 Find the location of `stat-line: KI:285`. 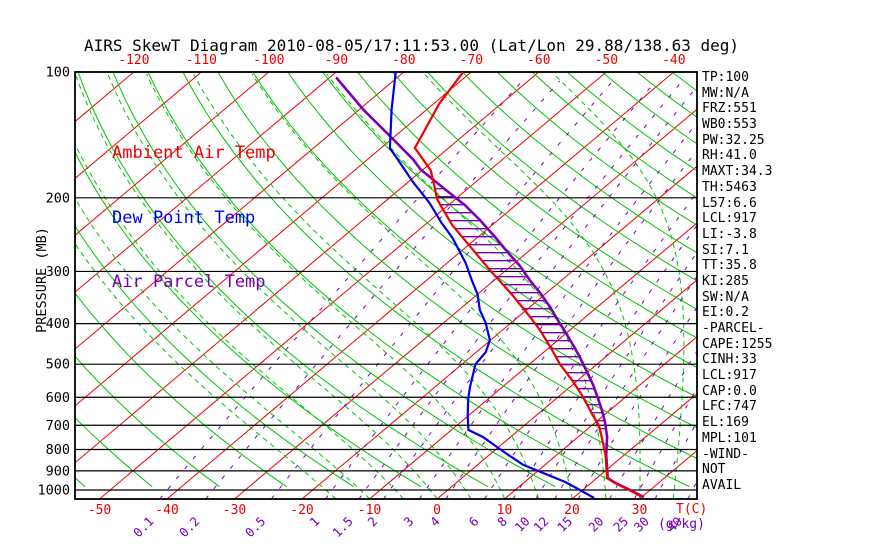

stat-line: KI:285 is located at coordinates (725, 281).